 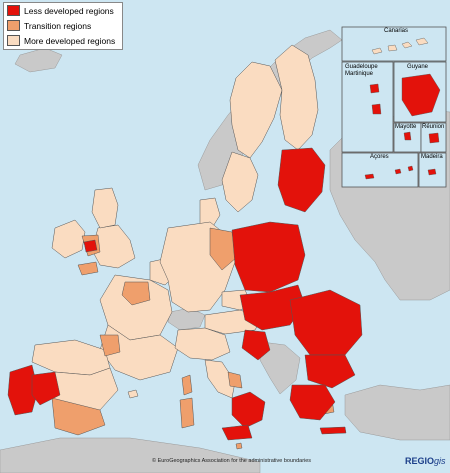 What do you see at coordinates (136, 293) in the screenshot?
I see `region-france-north-east` at bounding box center [136, 293].